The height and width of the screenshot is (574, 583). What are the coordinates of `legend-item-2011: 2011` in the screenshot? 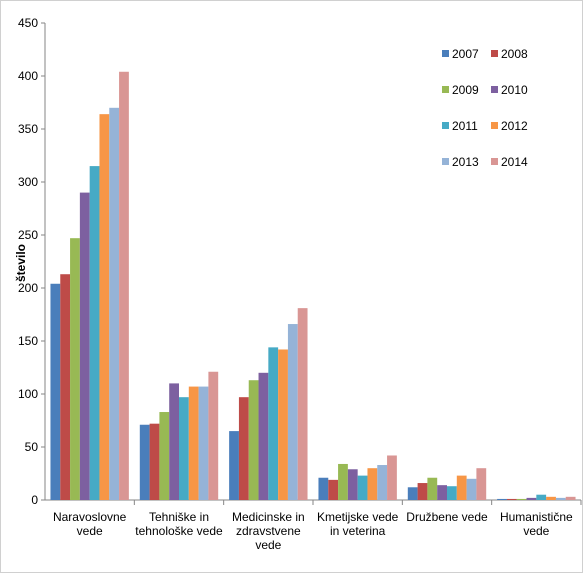 It's located at (460, 126).